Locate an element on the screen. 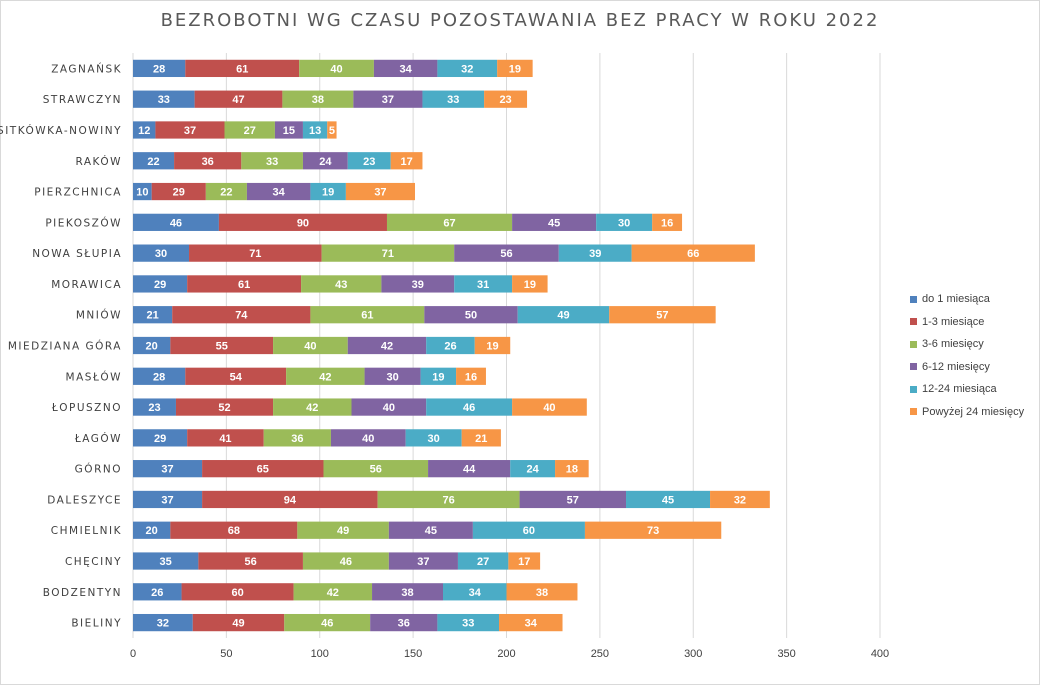 The image size is (1040, 685). data-label: 38 is located at coordinates (542, 593).